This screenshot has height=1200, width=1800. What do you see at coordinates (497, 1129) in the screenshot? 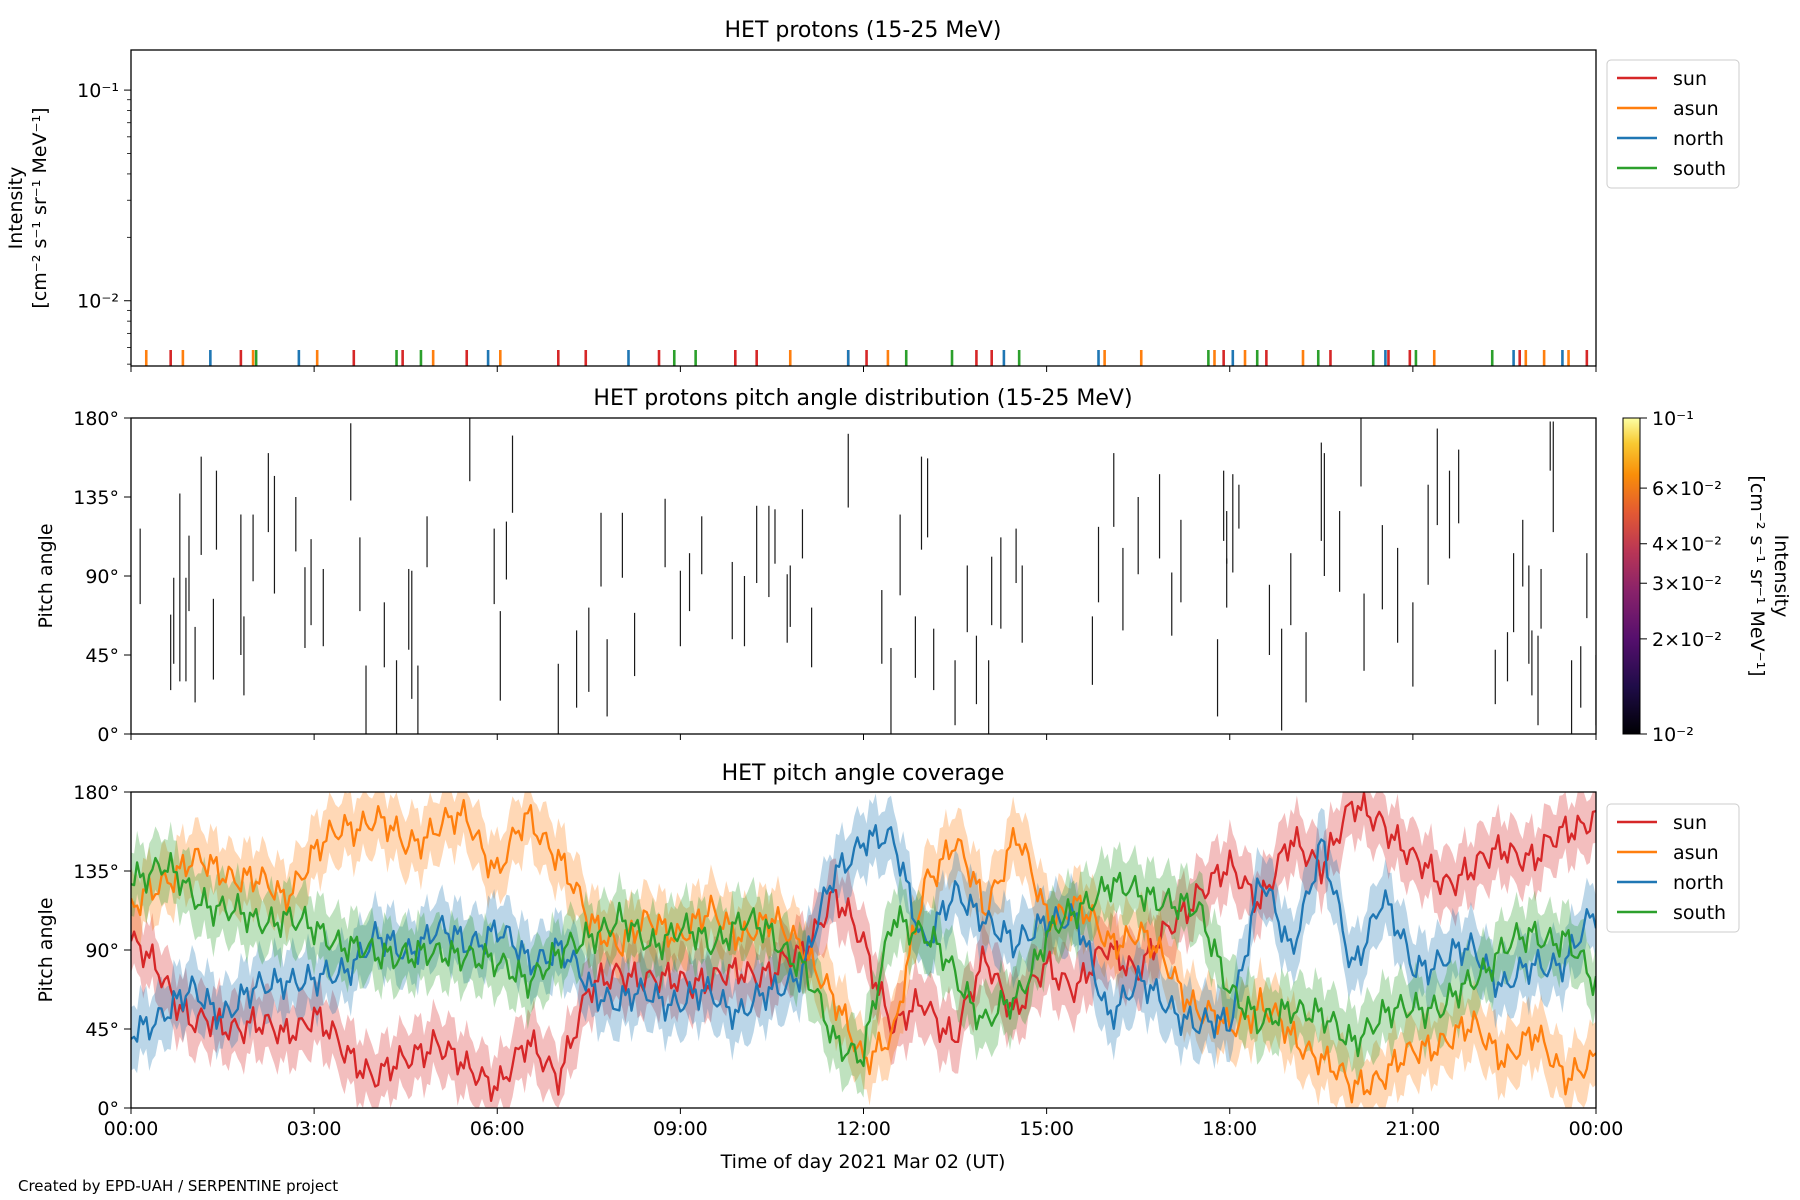
I see `x-tick-label: 06:00` at bounding box center [497, 1129].